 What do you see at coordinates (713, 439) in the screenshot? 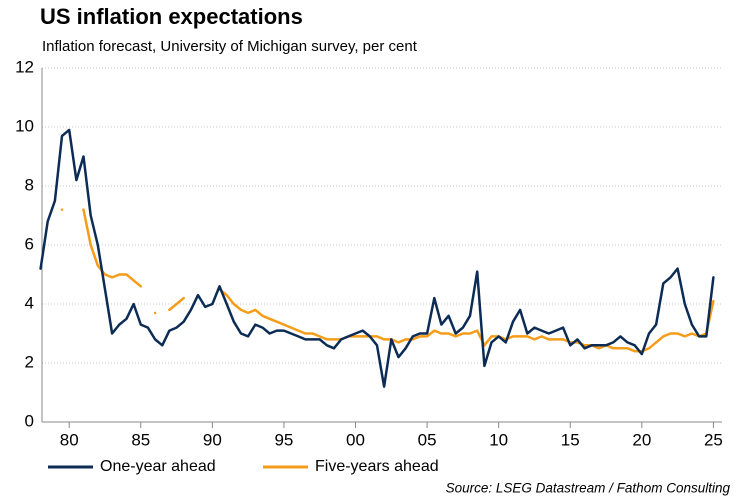
I see `x-tick-label: 25` at bounding box center [713, 439].